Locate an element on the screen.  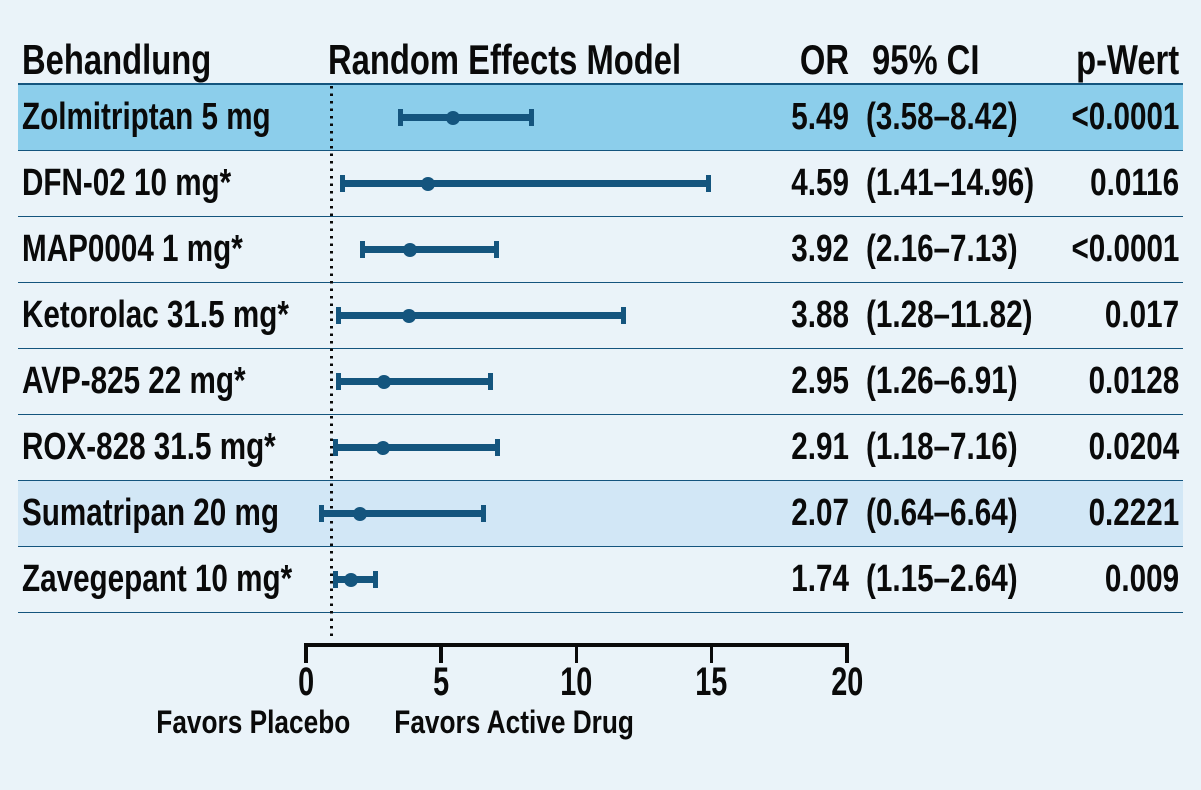
axis-tick-label: 20 is located at coordinates (846, 682).